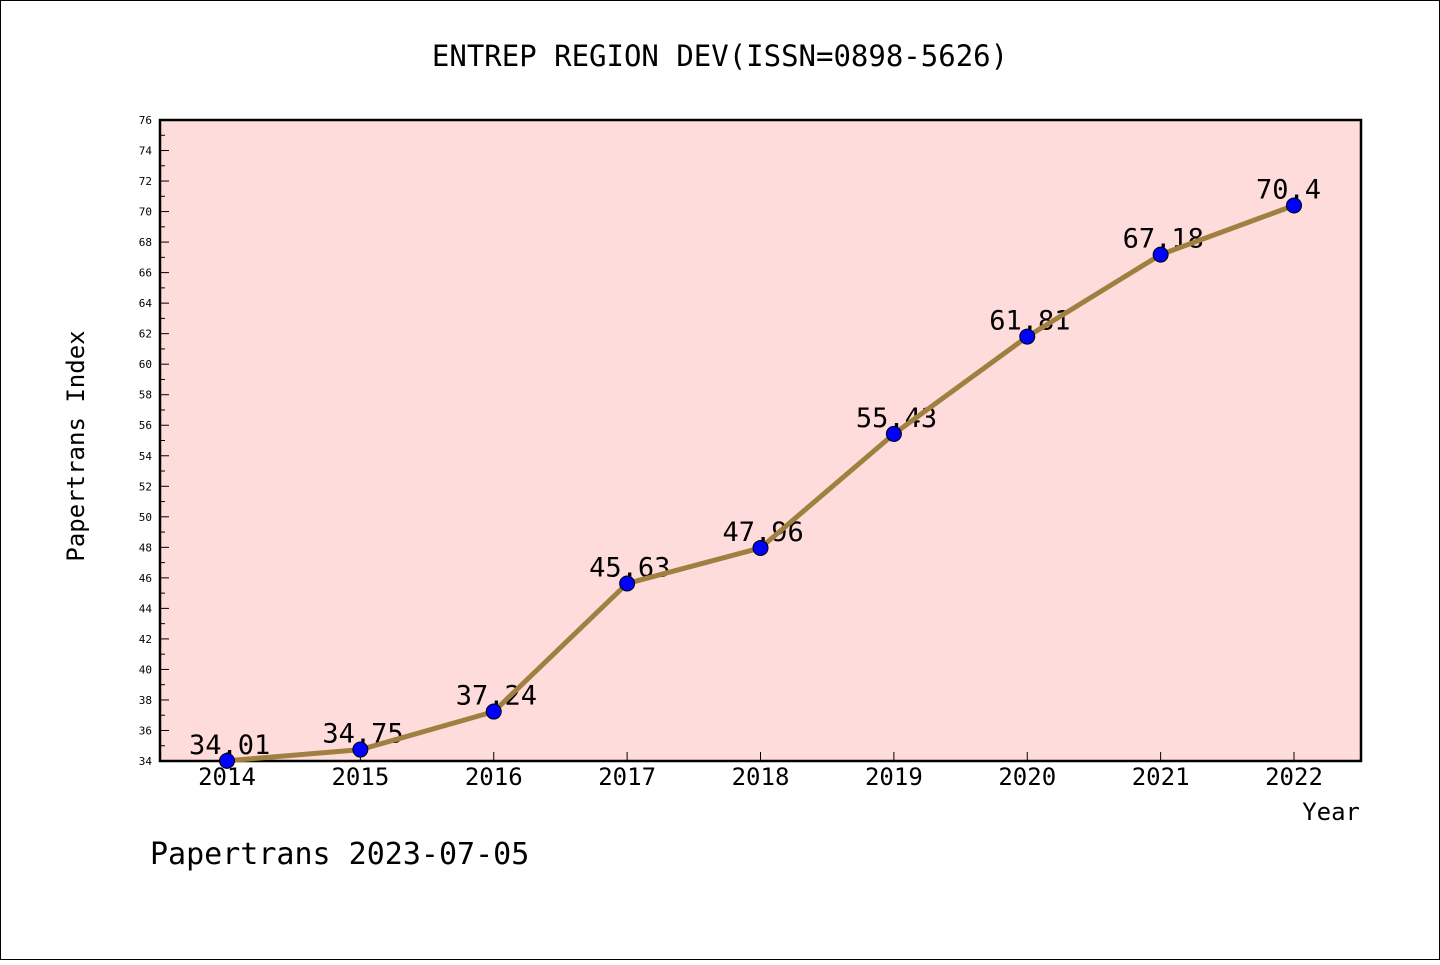 Image resolution: width=1440 pixels, height=965 pixels. What do you see at coordinates (627, 777) in the screenshot?
I see `x-tick-label: 2017` at bounding box center [627, 777].